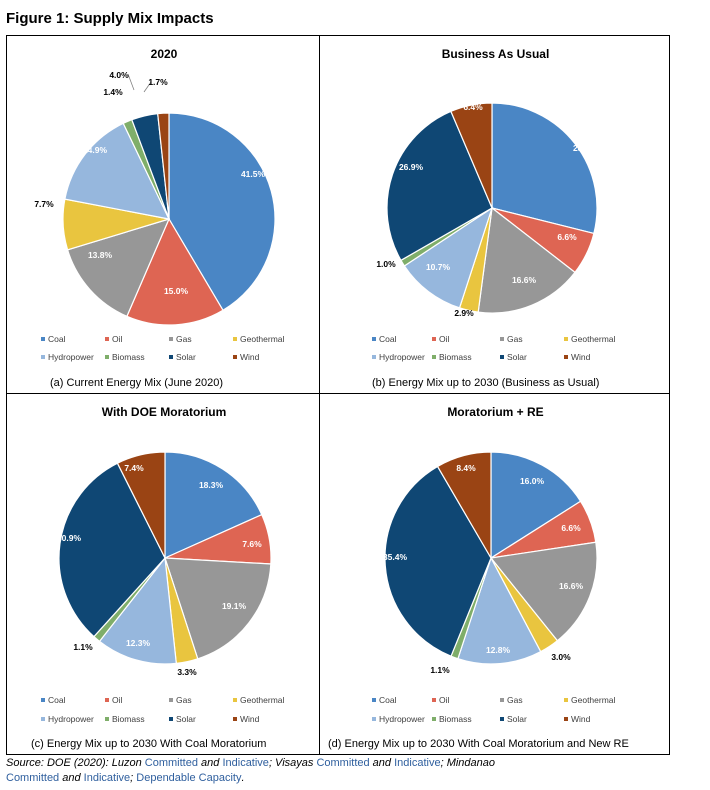 The image size is (710, 790). What do you see at coordinates (464, 313) in the screenshot?
I see `data-label-geothermal: 2.9%` at bounding box center [464, 313].